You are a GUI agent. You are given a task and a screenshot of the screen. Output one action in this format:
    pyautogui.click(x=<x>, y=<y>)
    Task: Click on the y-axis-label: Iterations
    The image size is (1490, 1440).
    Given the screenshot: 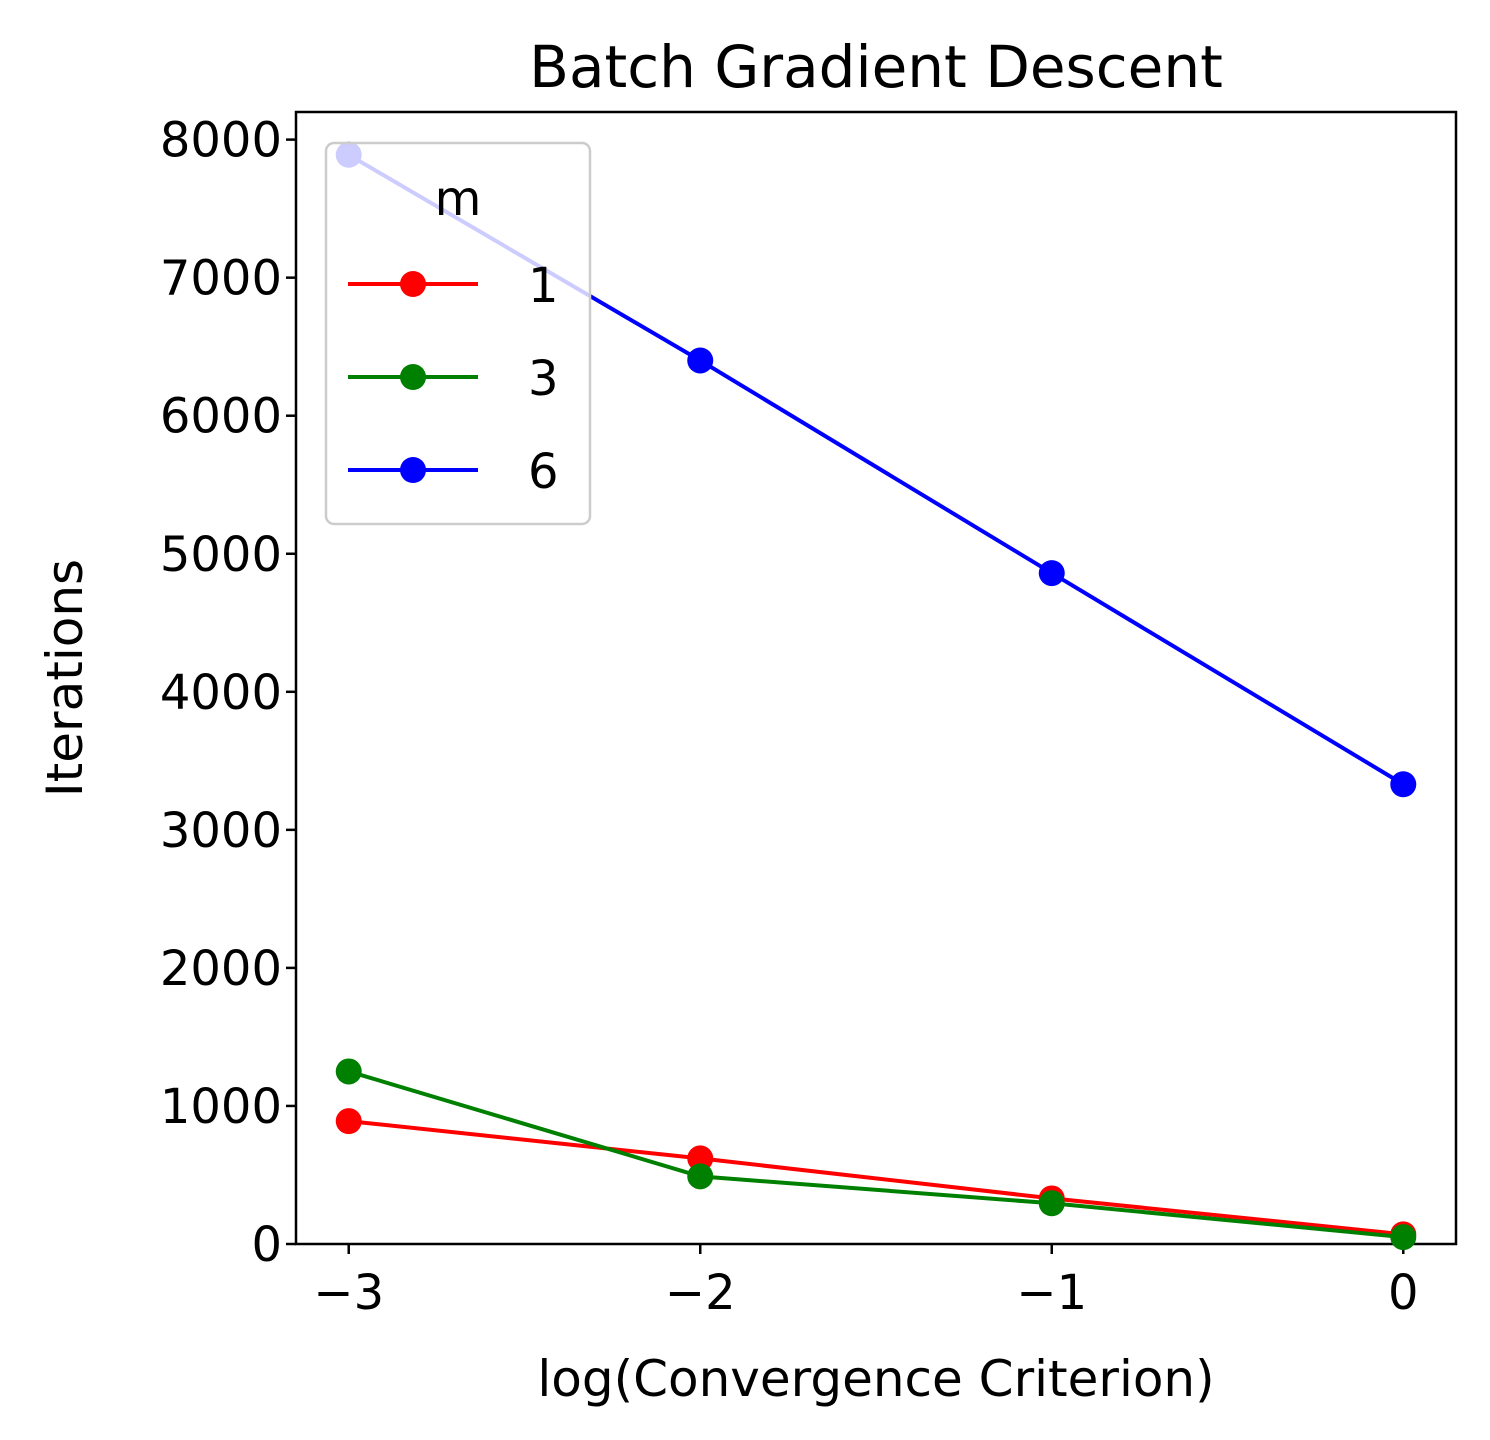 What is the action you would take?
    pyautogui.click(x=65, y=678)
    